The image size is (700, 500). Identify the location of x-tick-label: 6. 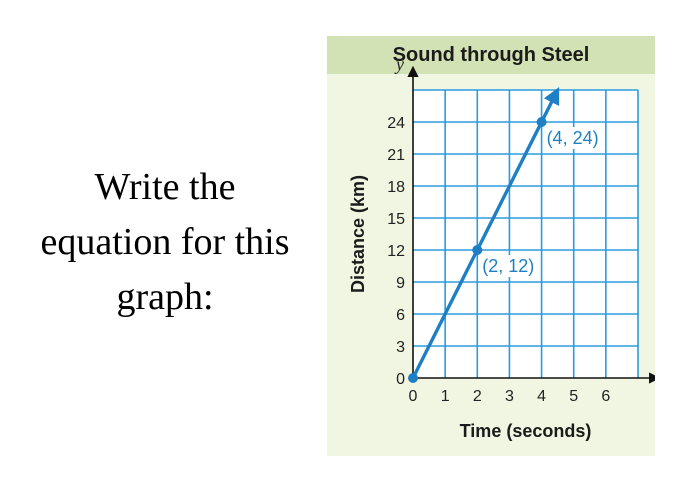
(605, 396).